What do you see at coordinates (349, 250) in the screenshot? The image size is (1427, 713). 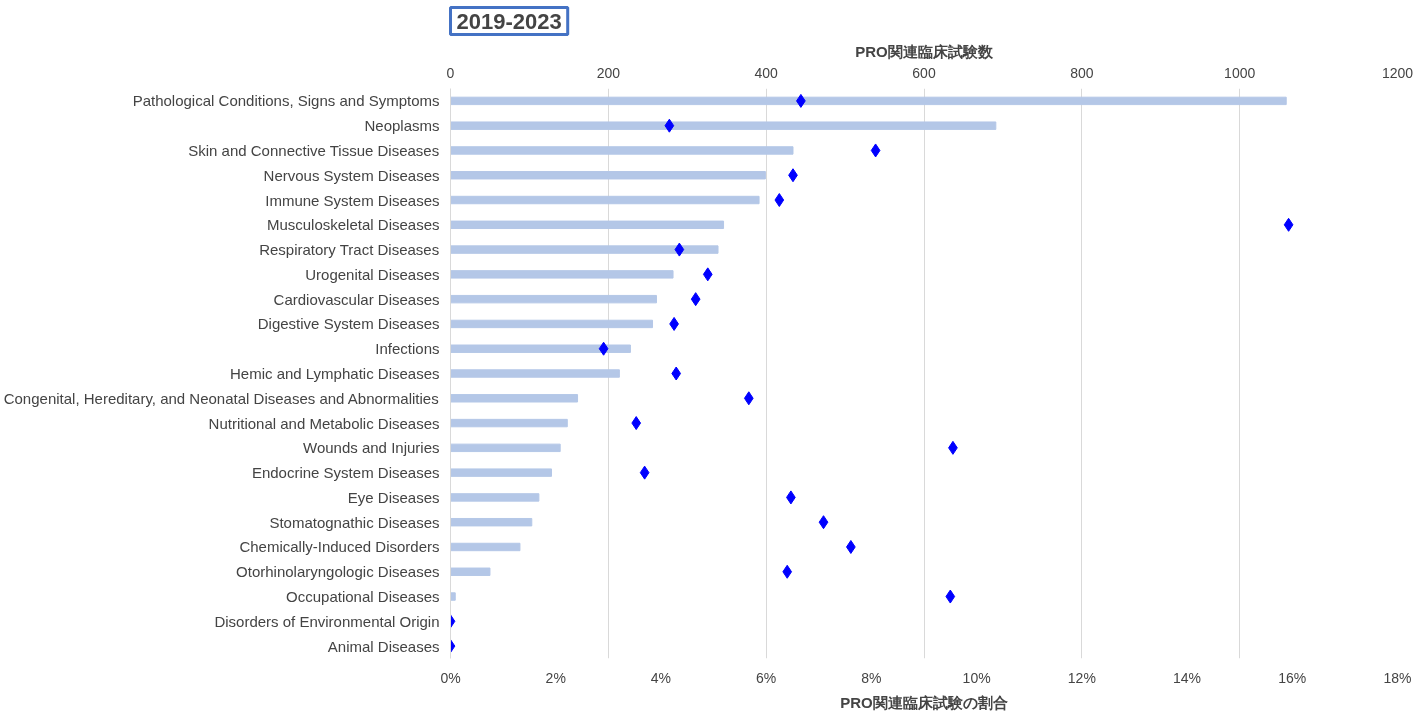 I see `y-tick-label: Respiratory Tract Diseases` at bounding box center [349, 250].